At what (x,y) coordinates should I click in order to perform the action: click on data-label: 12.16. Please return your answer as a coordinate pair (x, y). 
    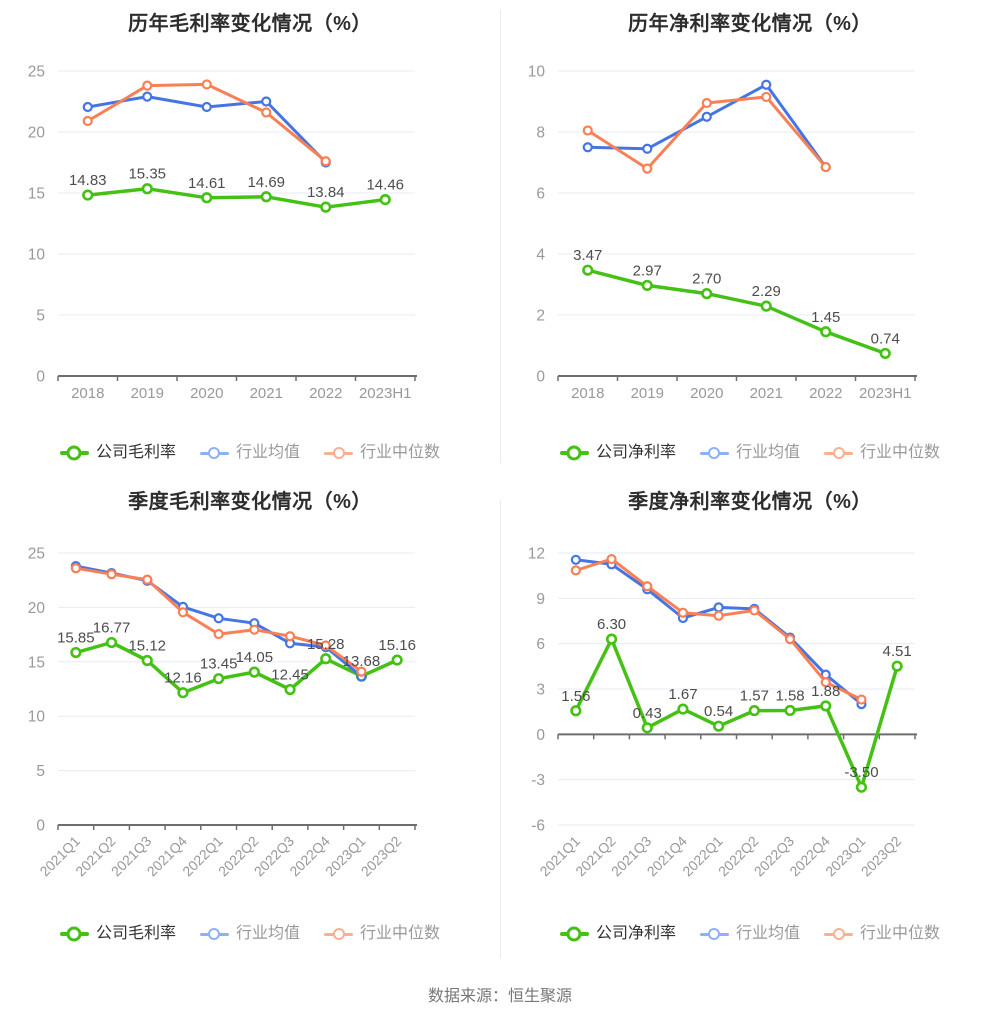
    Looking at the image, I should click on (183, 678).